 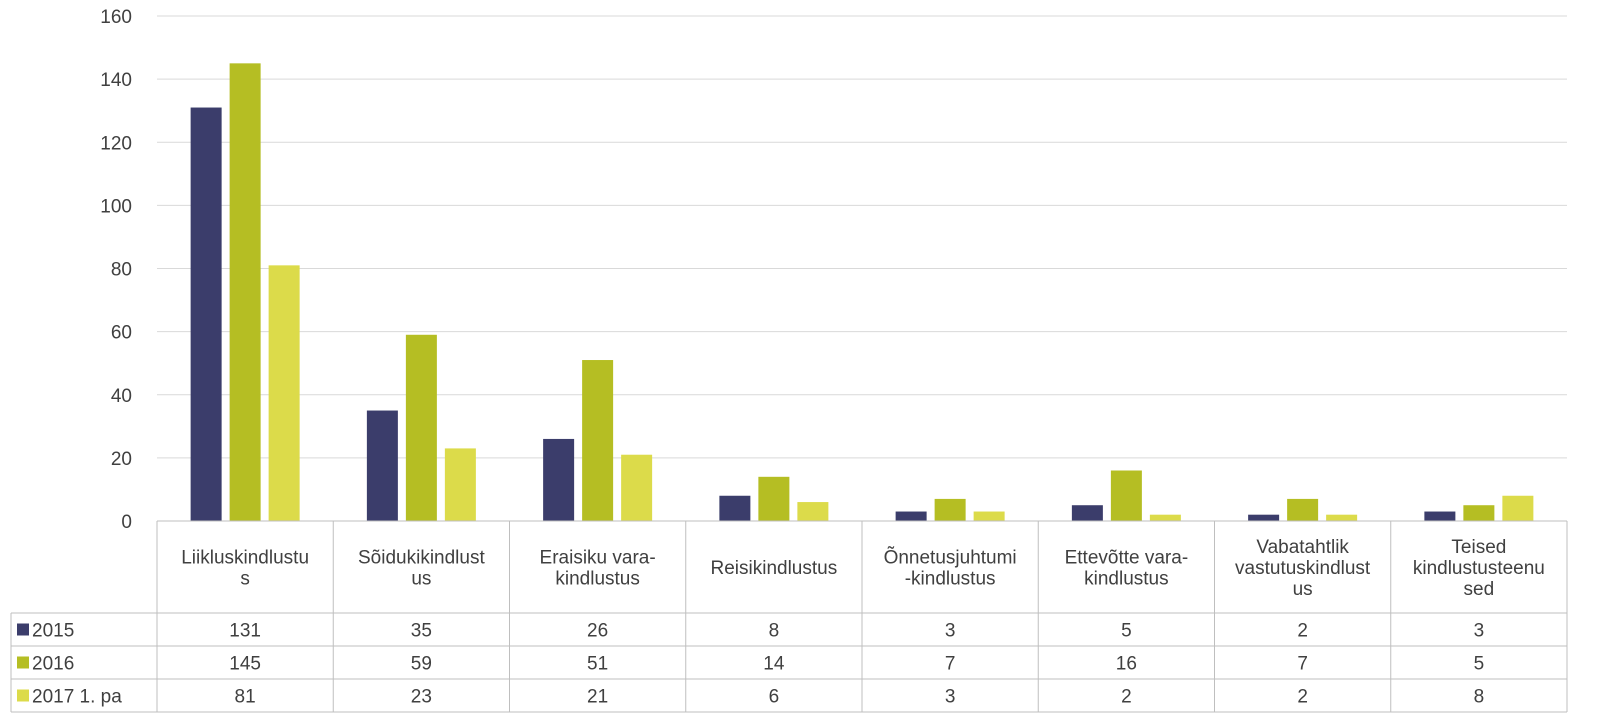 I want to click on category-label: kindlustusteenu, so click(x=1479, y=568).